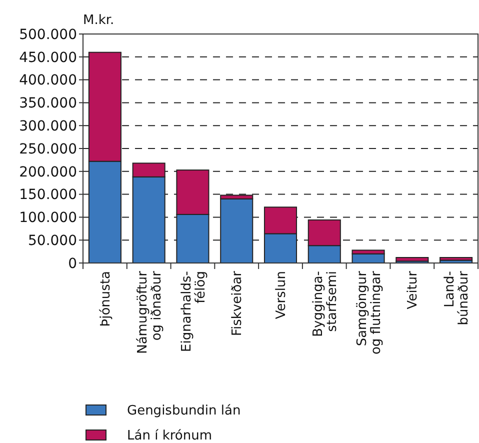 This screenshot has height=443, width=479. What do you see at coordinates (48, 80) in the screenshot?
I see `y-tick-label: 400.000` at bounding box center [48, 80].